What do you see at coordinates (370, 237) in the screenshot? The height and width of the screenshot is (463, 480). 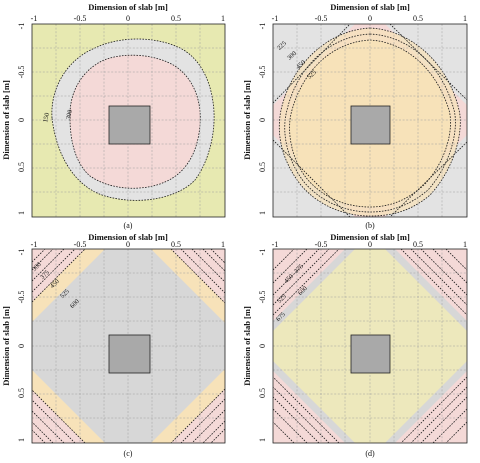 I see `panel-d-x-axis-title: Dimension of slab [m]` at bounding box center [370, 237].